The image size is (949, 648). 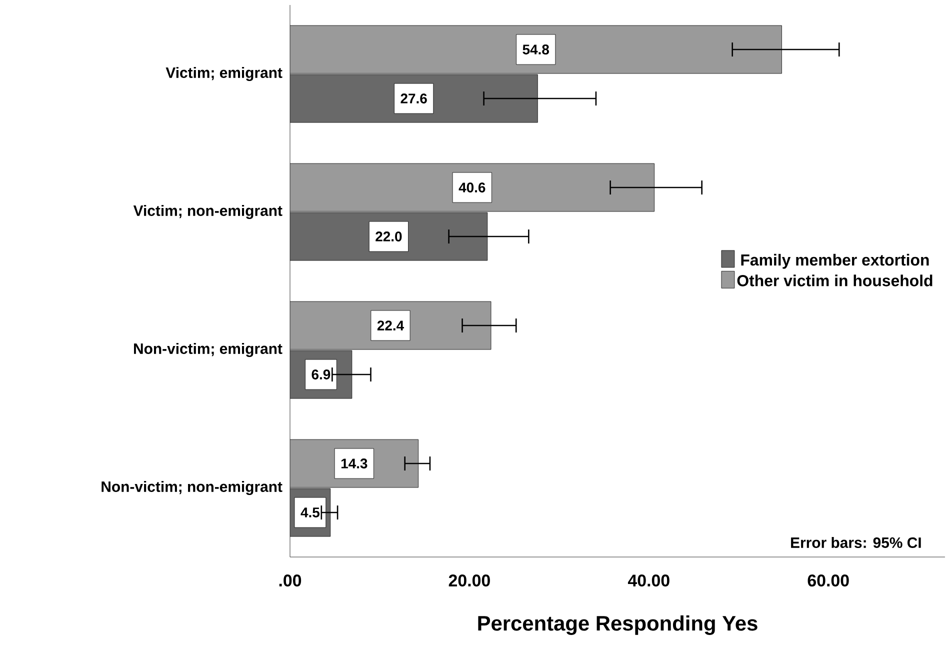 I want to click on y-tick-label: Non-victim; non-emigrant, so click(x=192, y=488).